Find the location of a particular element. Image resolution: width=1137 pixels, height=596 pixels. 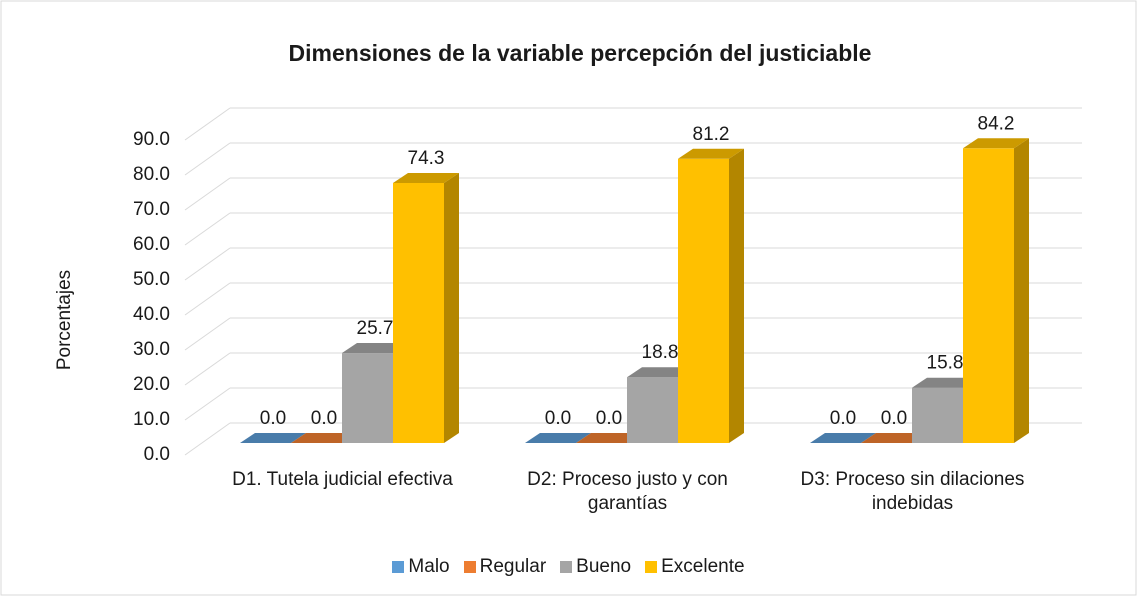

y-tick-label: 60.0 is located at coordinates (151, 244).